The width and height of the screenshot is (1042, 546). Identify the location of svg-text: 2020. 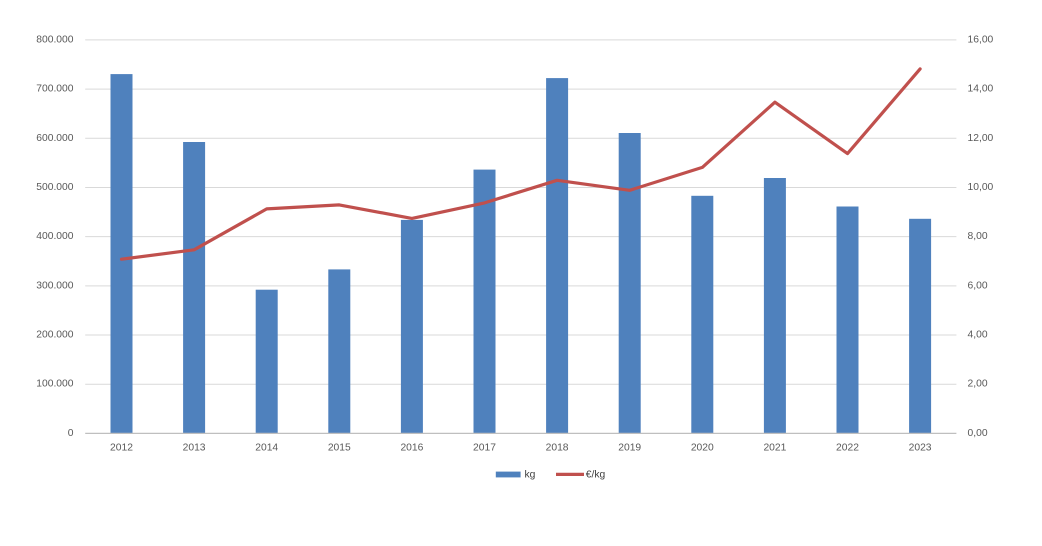
(702, 448).